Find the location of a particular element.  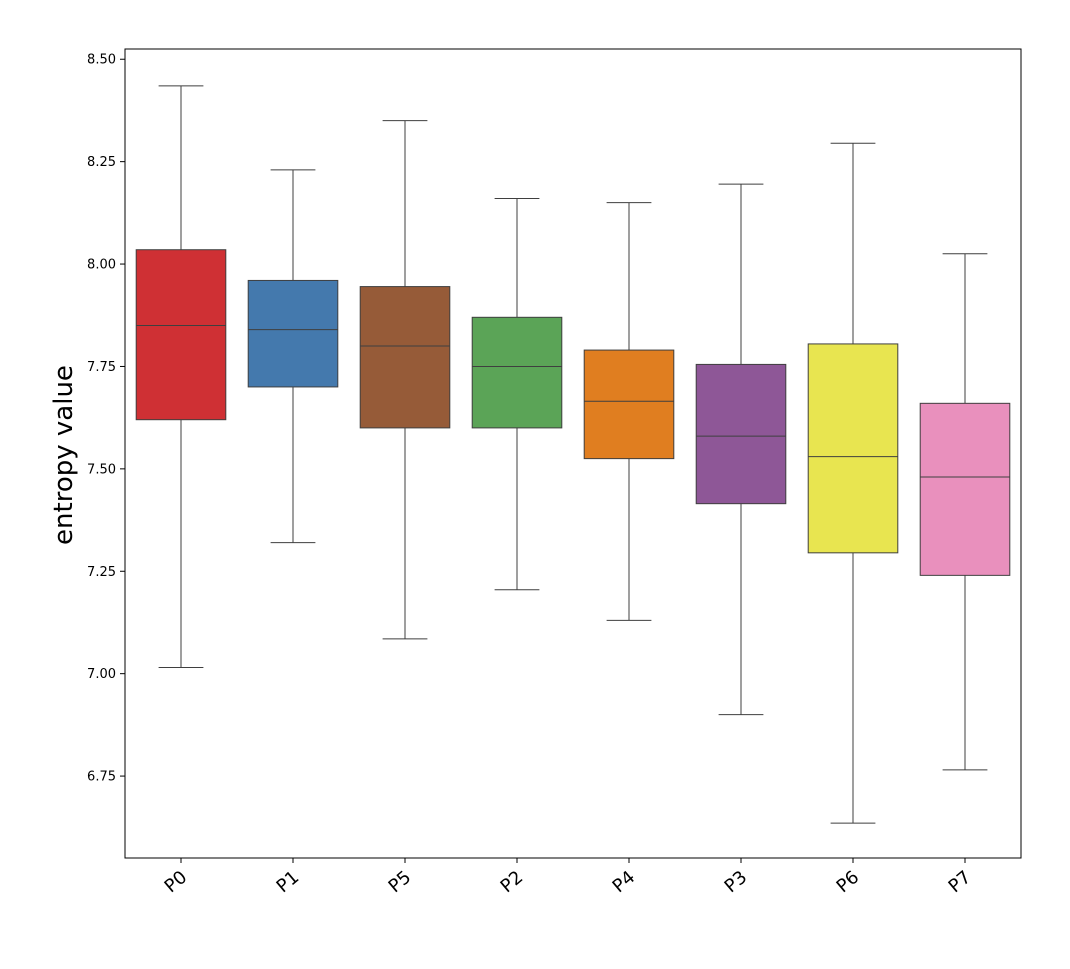

y-axis: 6.75 7.00 7.25 7.50 7.75 8.00 8.25 8.50 is located at coordinates (106, 419).